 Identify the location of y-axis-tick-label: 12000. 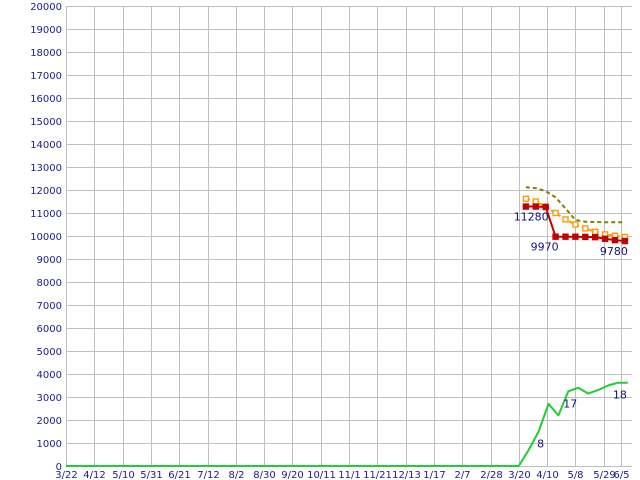
(46, 191).